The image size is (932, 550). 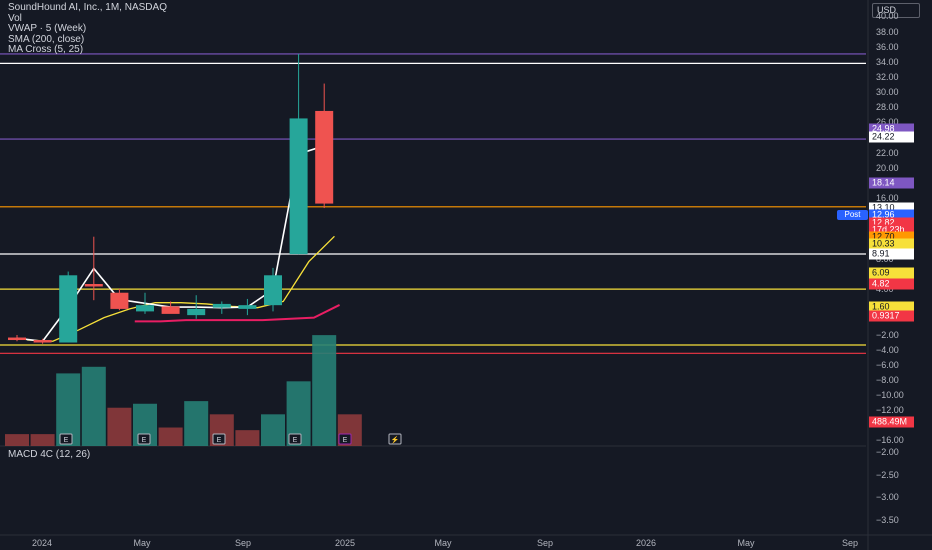 I want to click on price-label-badge: 8.91, so click(x=891, y=254).